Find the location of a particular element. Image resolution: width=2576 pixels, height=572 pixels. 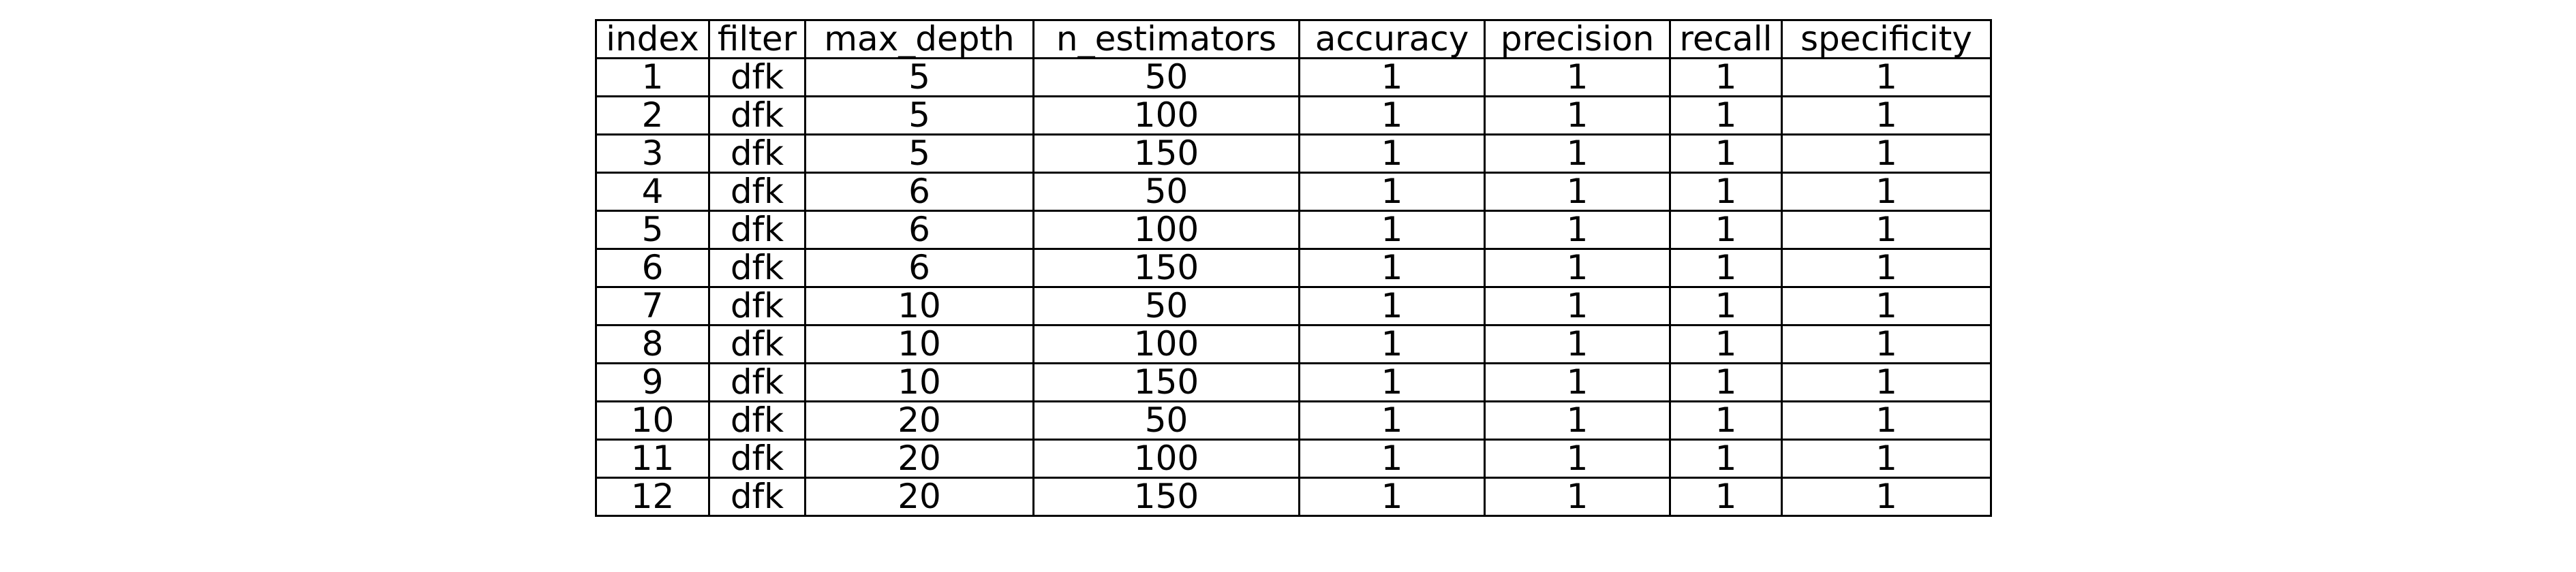

table-row: 9 dfk 10 150 1 1 1 1 is located at coordinates (1293, 382).